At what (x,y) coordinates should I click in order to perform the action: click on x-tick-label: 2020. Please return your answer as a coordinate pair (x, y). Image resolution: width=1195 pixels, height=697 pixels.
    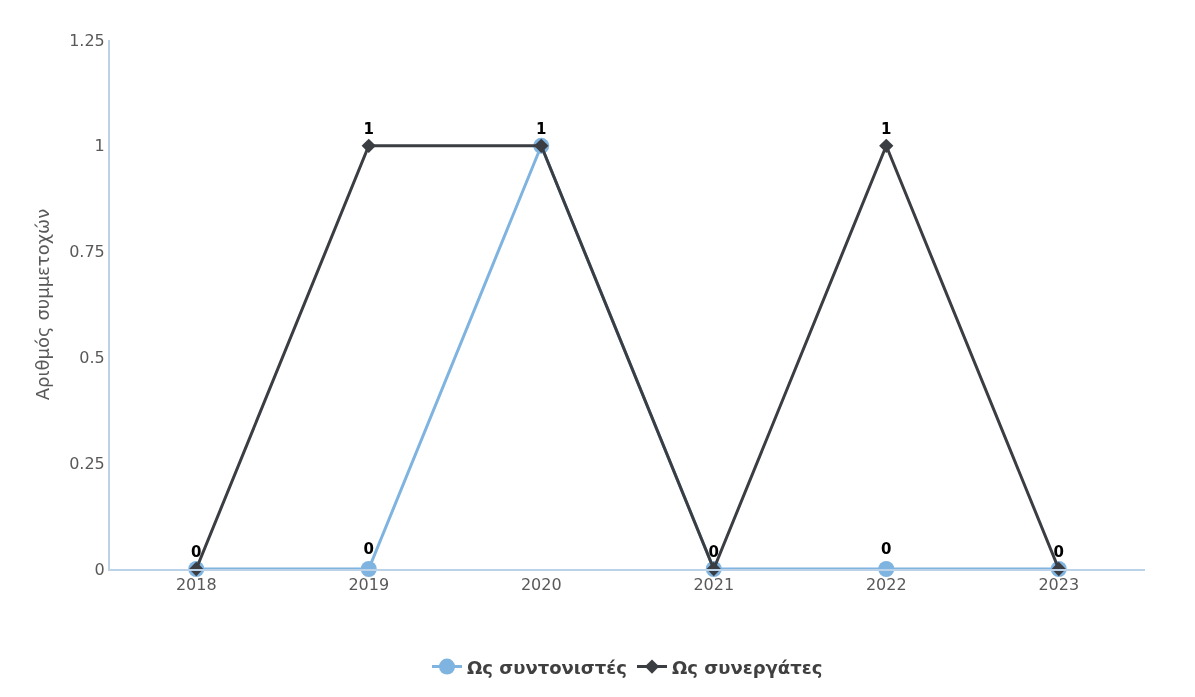
    Looking at the image, I should click on (541, 585).